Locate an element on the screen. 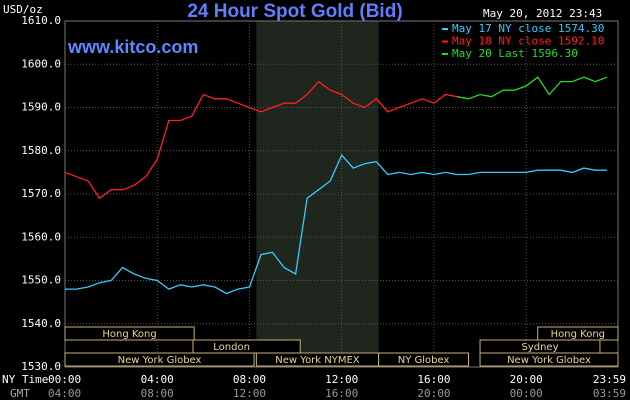 The image size is (630, 400). x2-tick-label: 03:59 is located at coordinates (609, 393).